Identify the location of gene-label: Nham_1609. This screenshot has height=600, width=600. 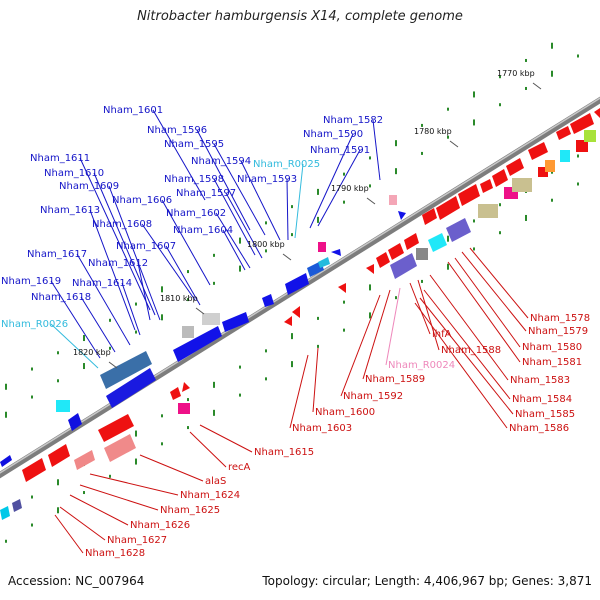
(89, 186).